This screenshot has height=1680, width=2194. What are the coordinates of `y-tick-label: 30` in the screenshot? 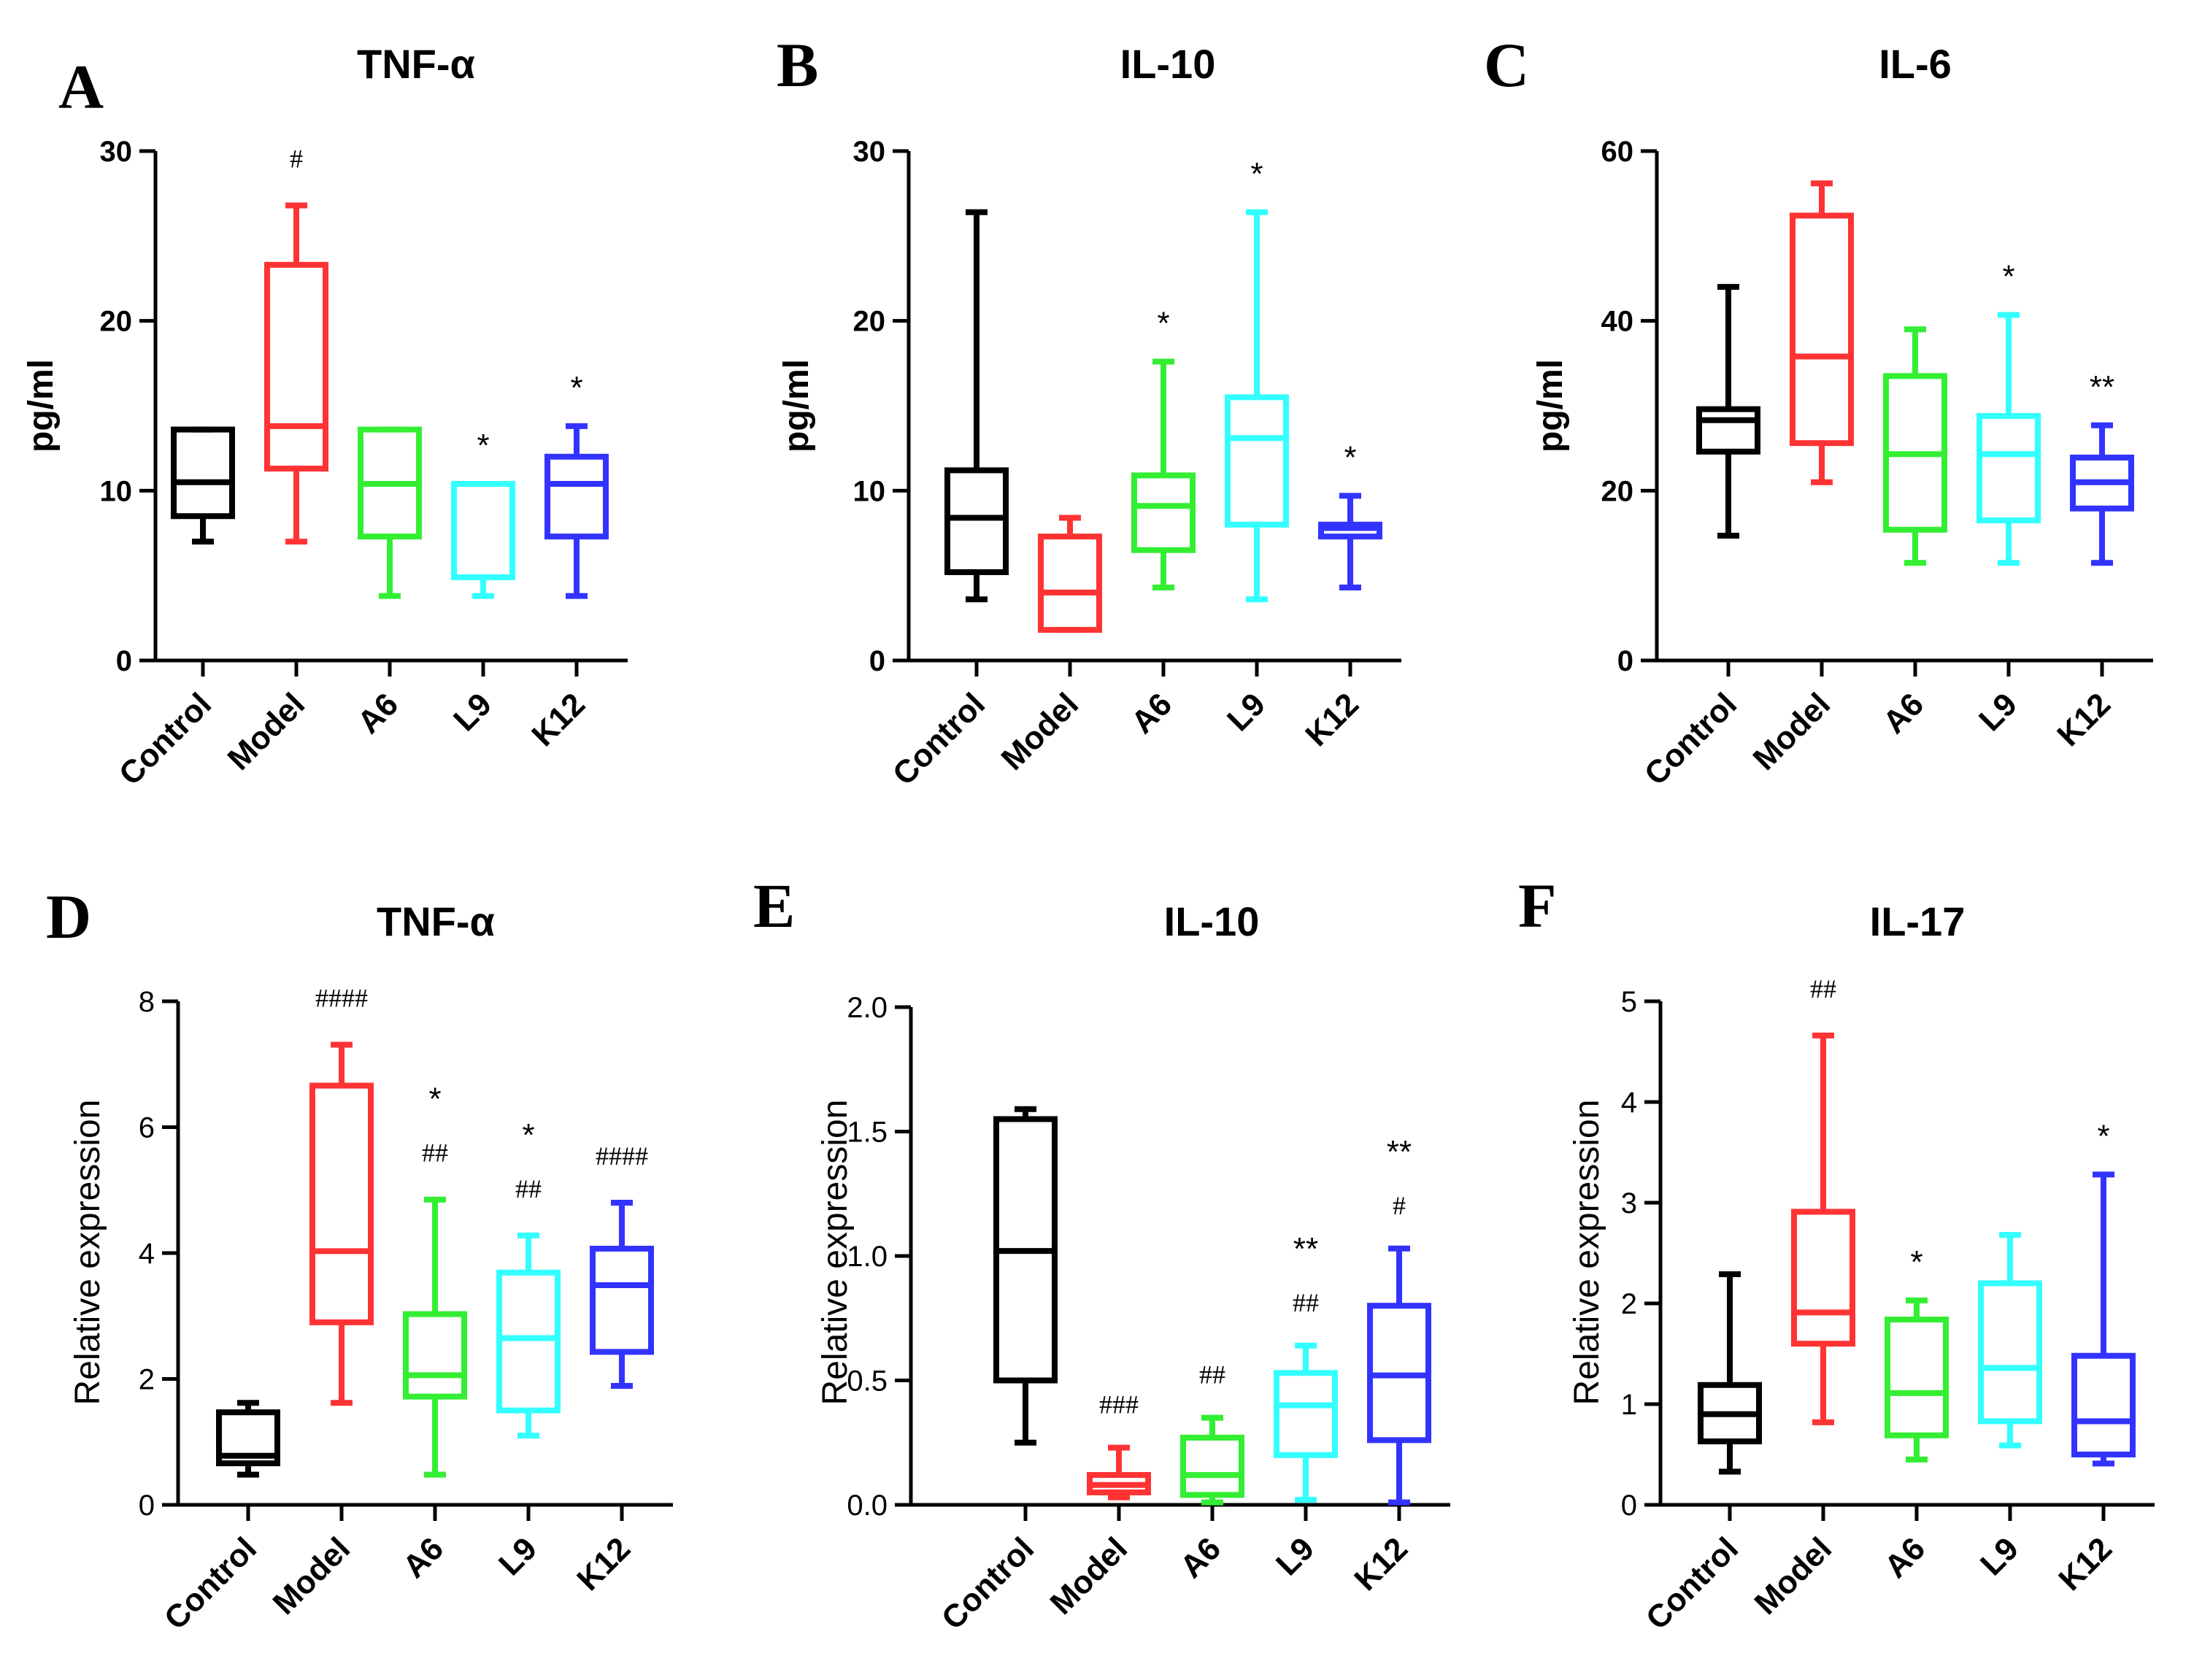 It's located at (869, 152).